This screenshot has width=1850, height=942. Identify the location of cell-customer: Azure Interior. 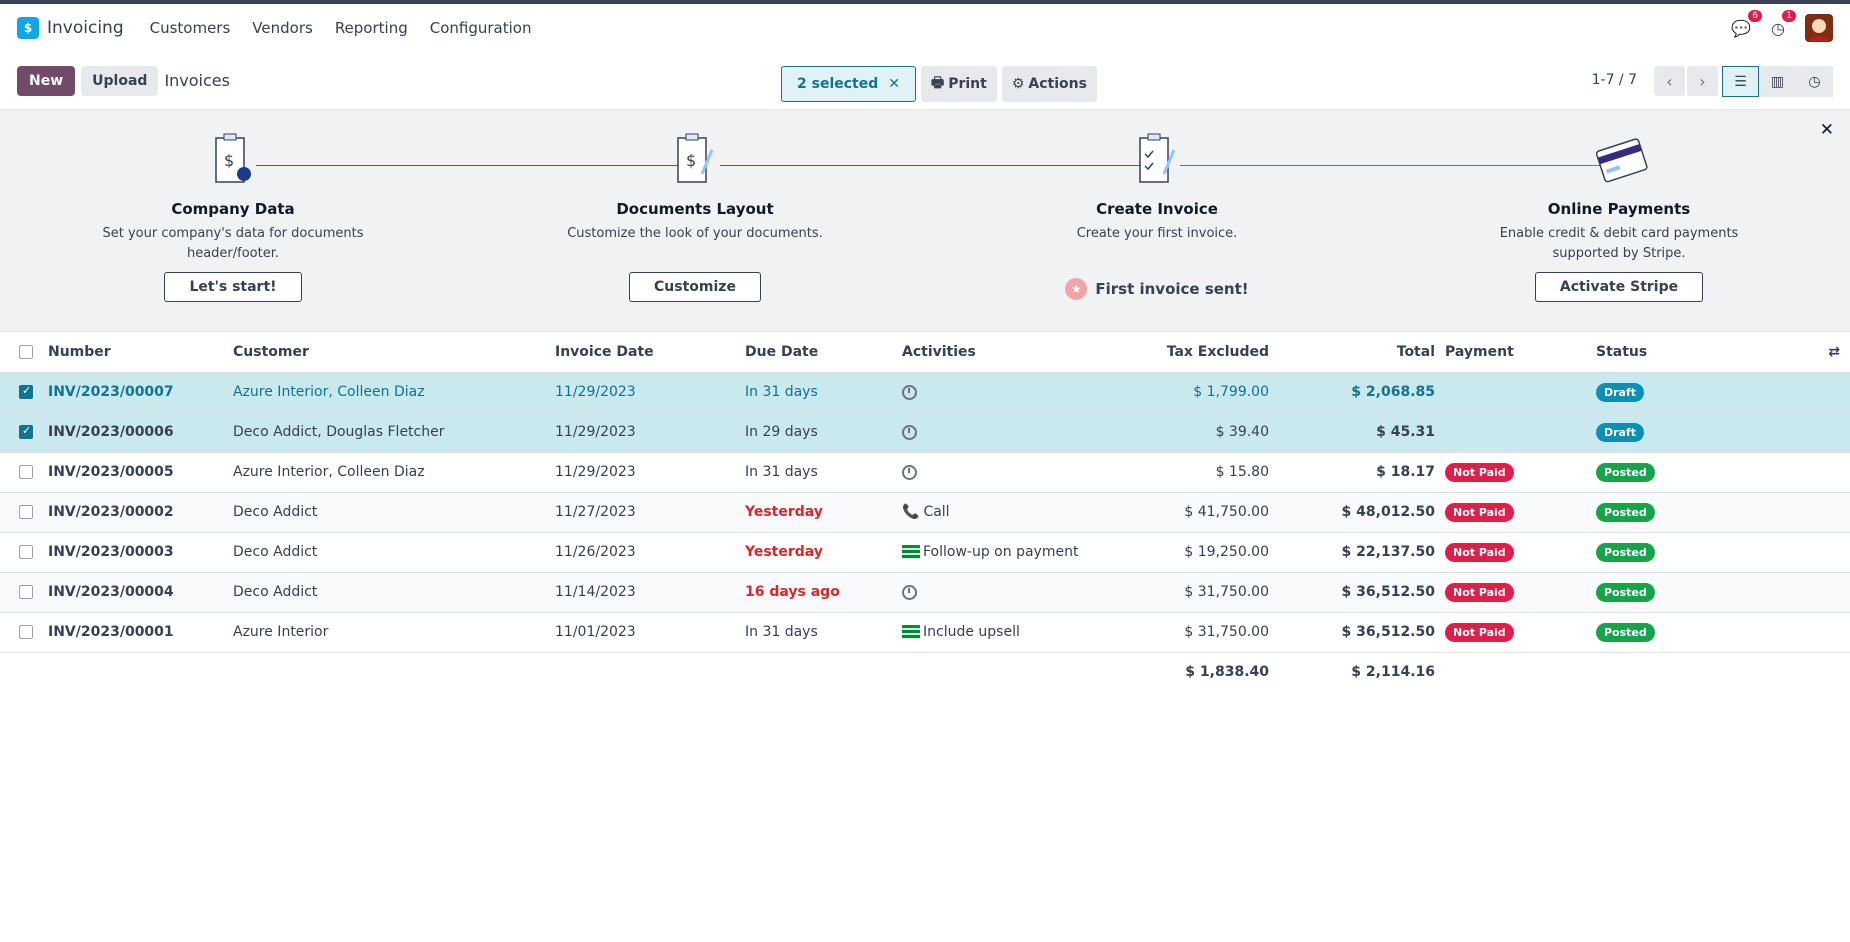
(394, 632).